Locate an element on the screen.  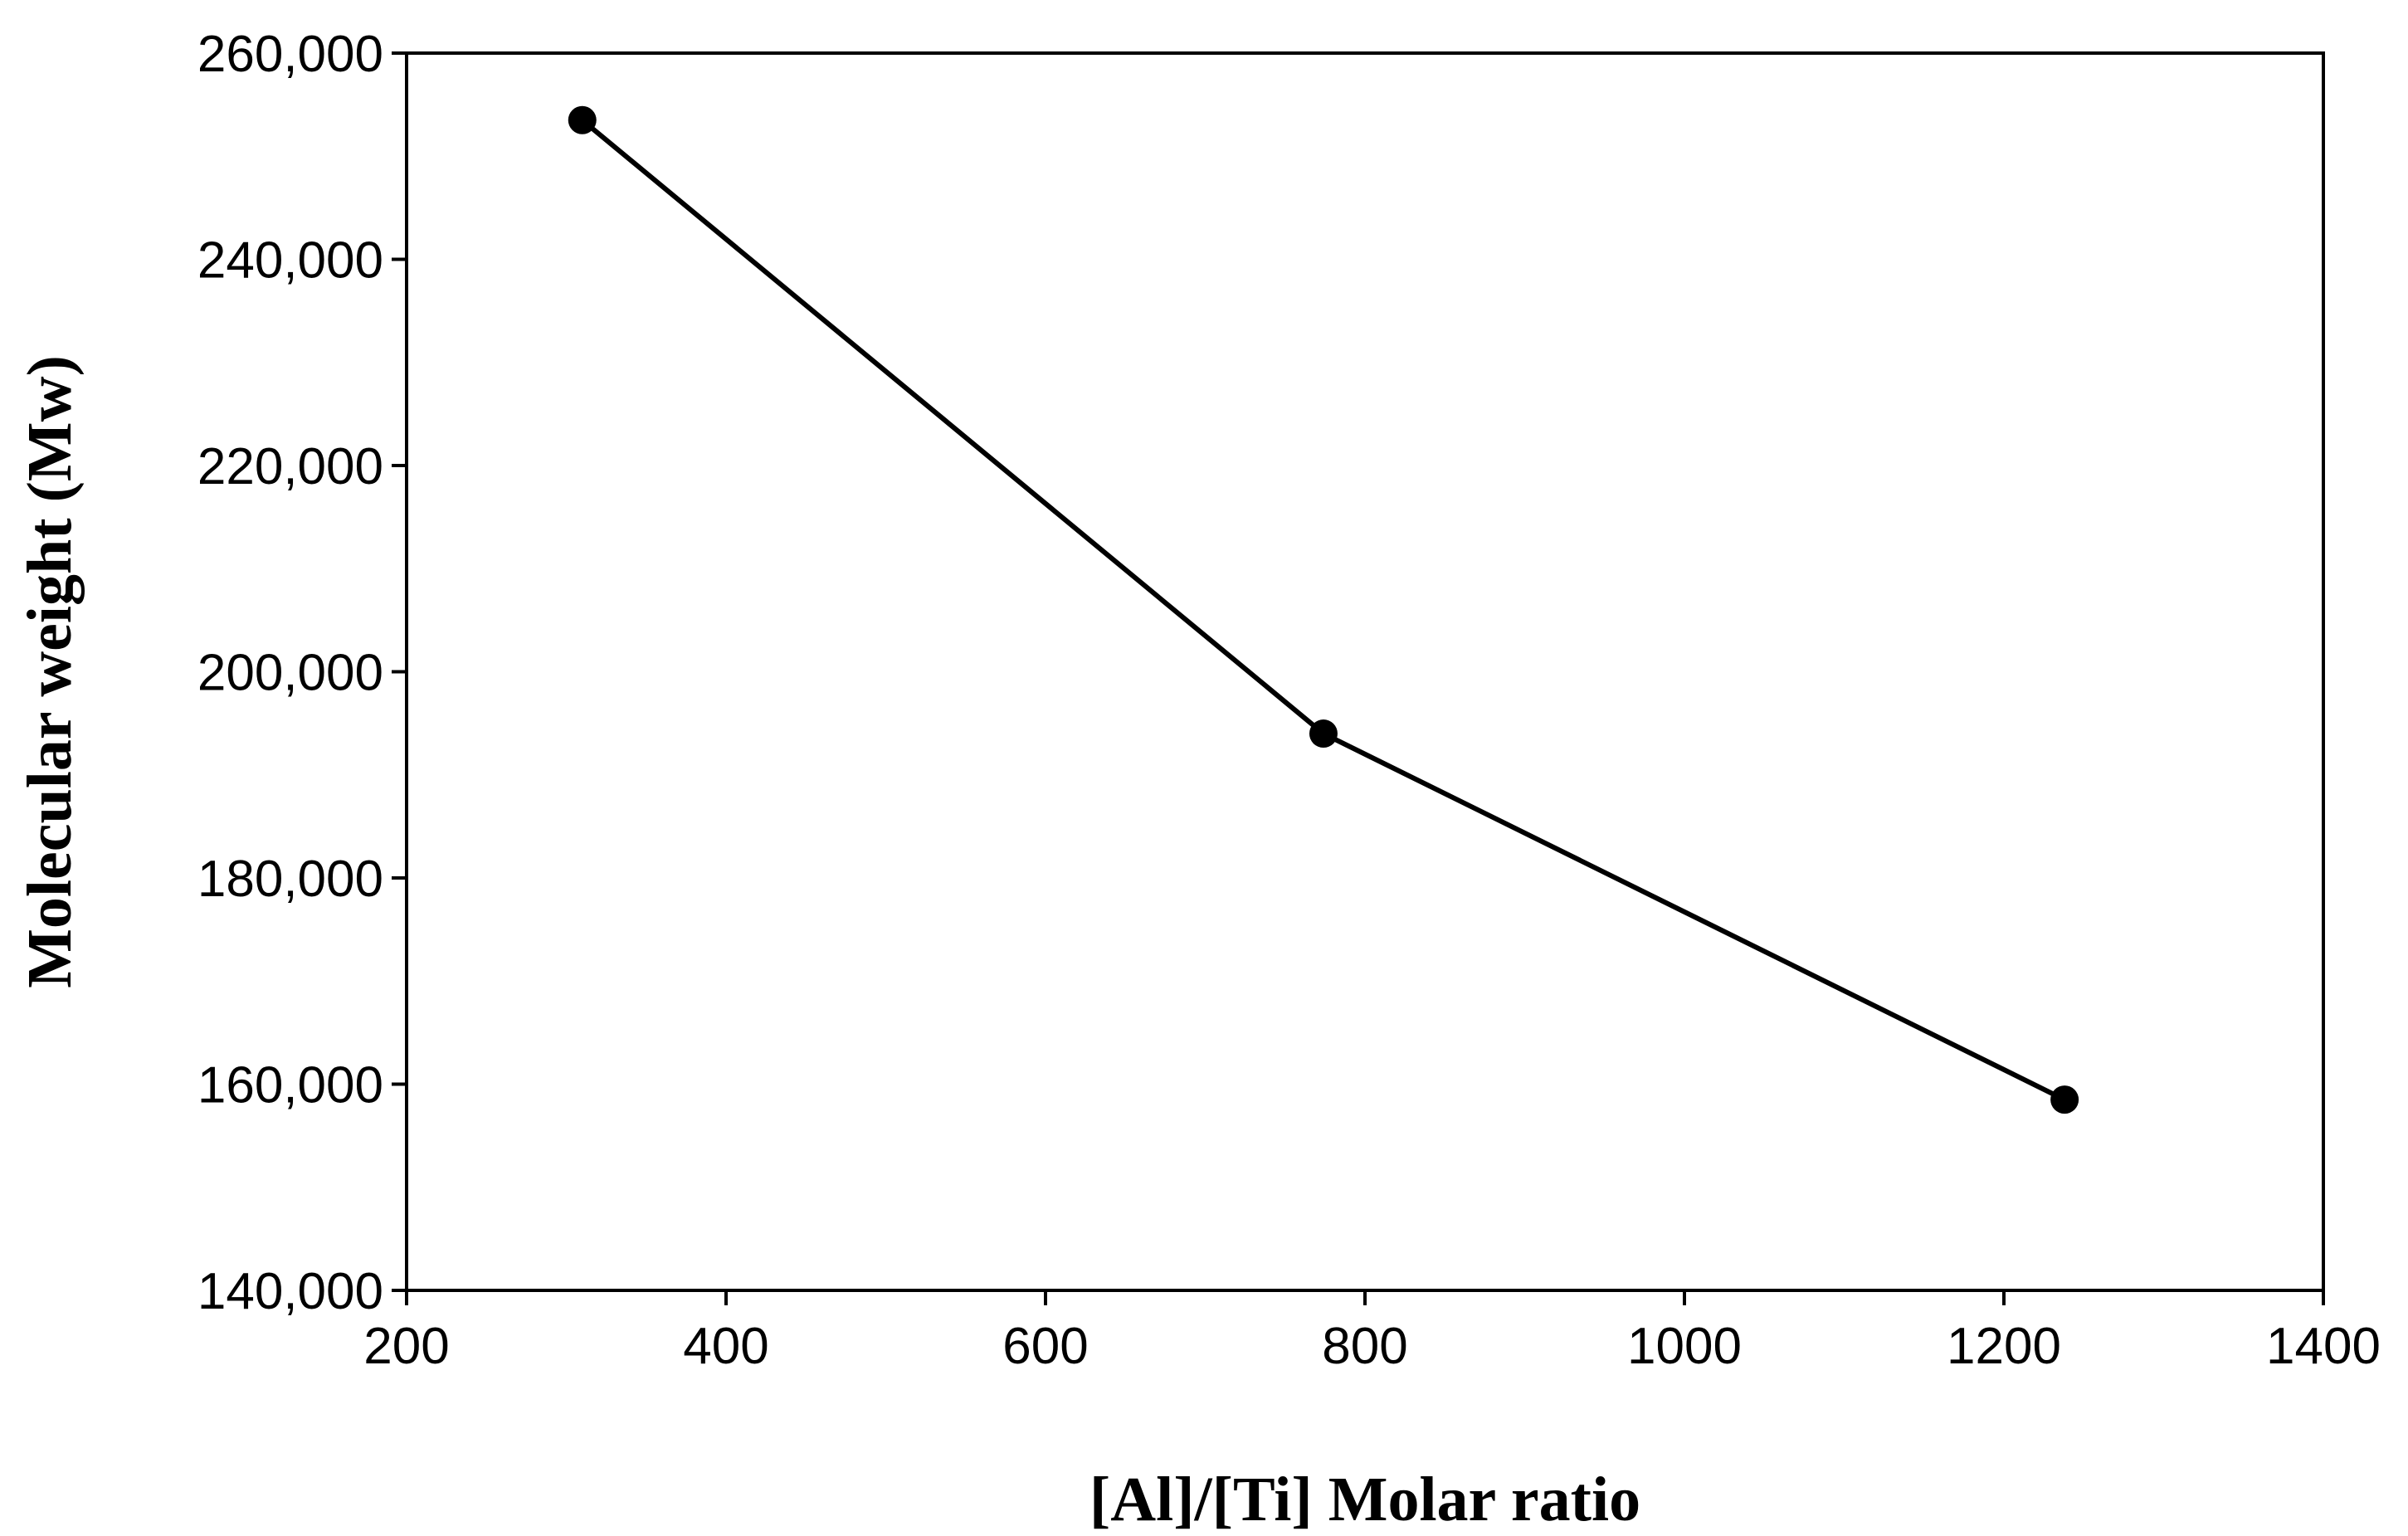
x-tick-label: 800 is located at coordinates (1364, 1346).